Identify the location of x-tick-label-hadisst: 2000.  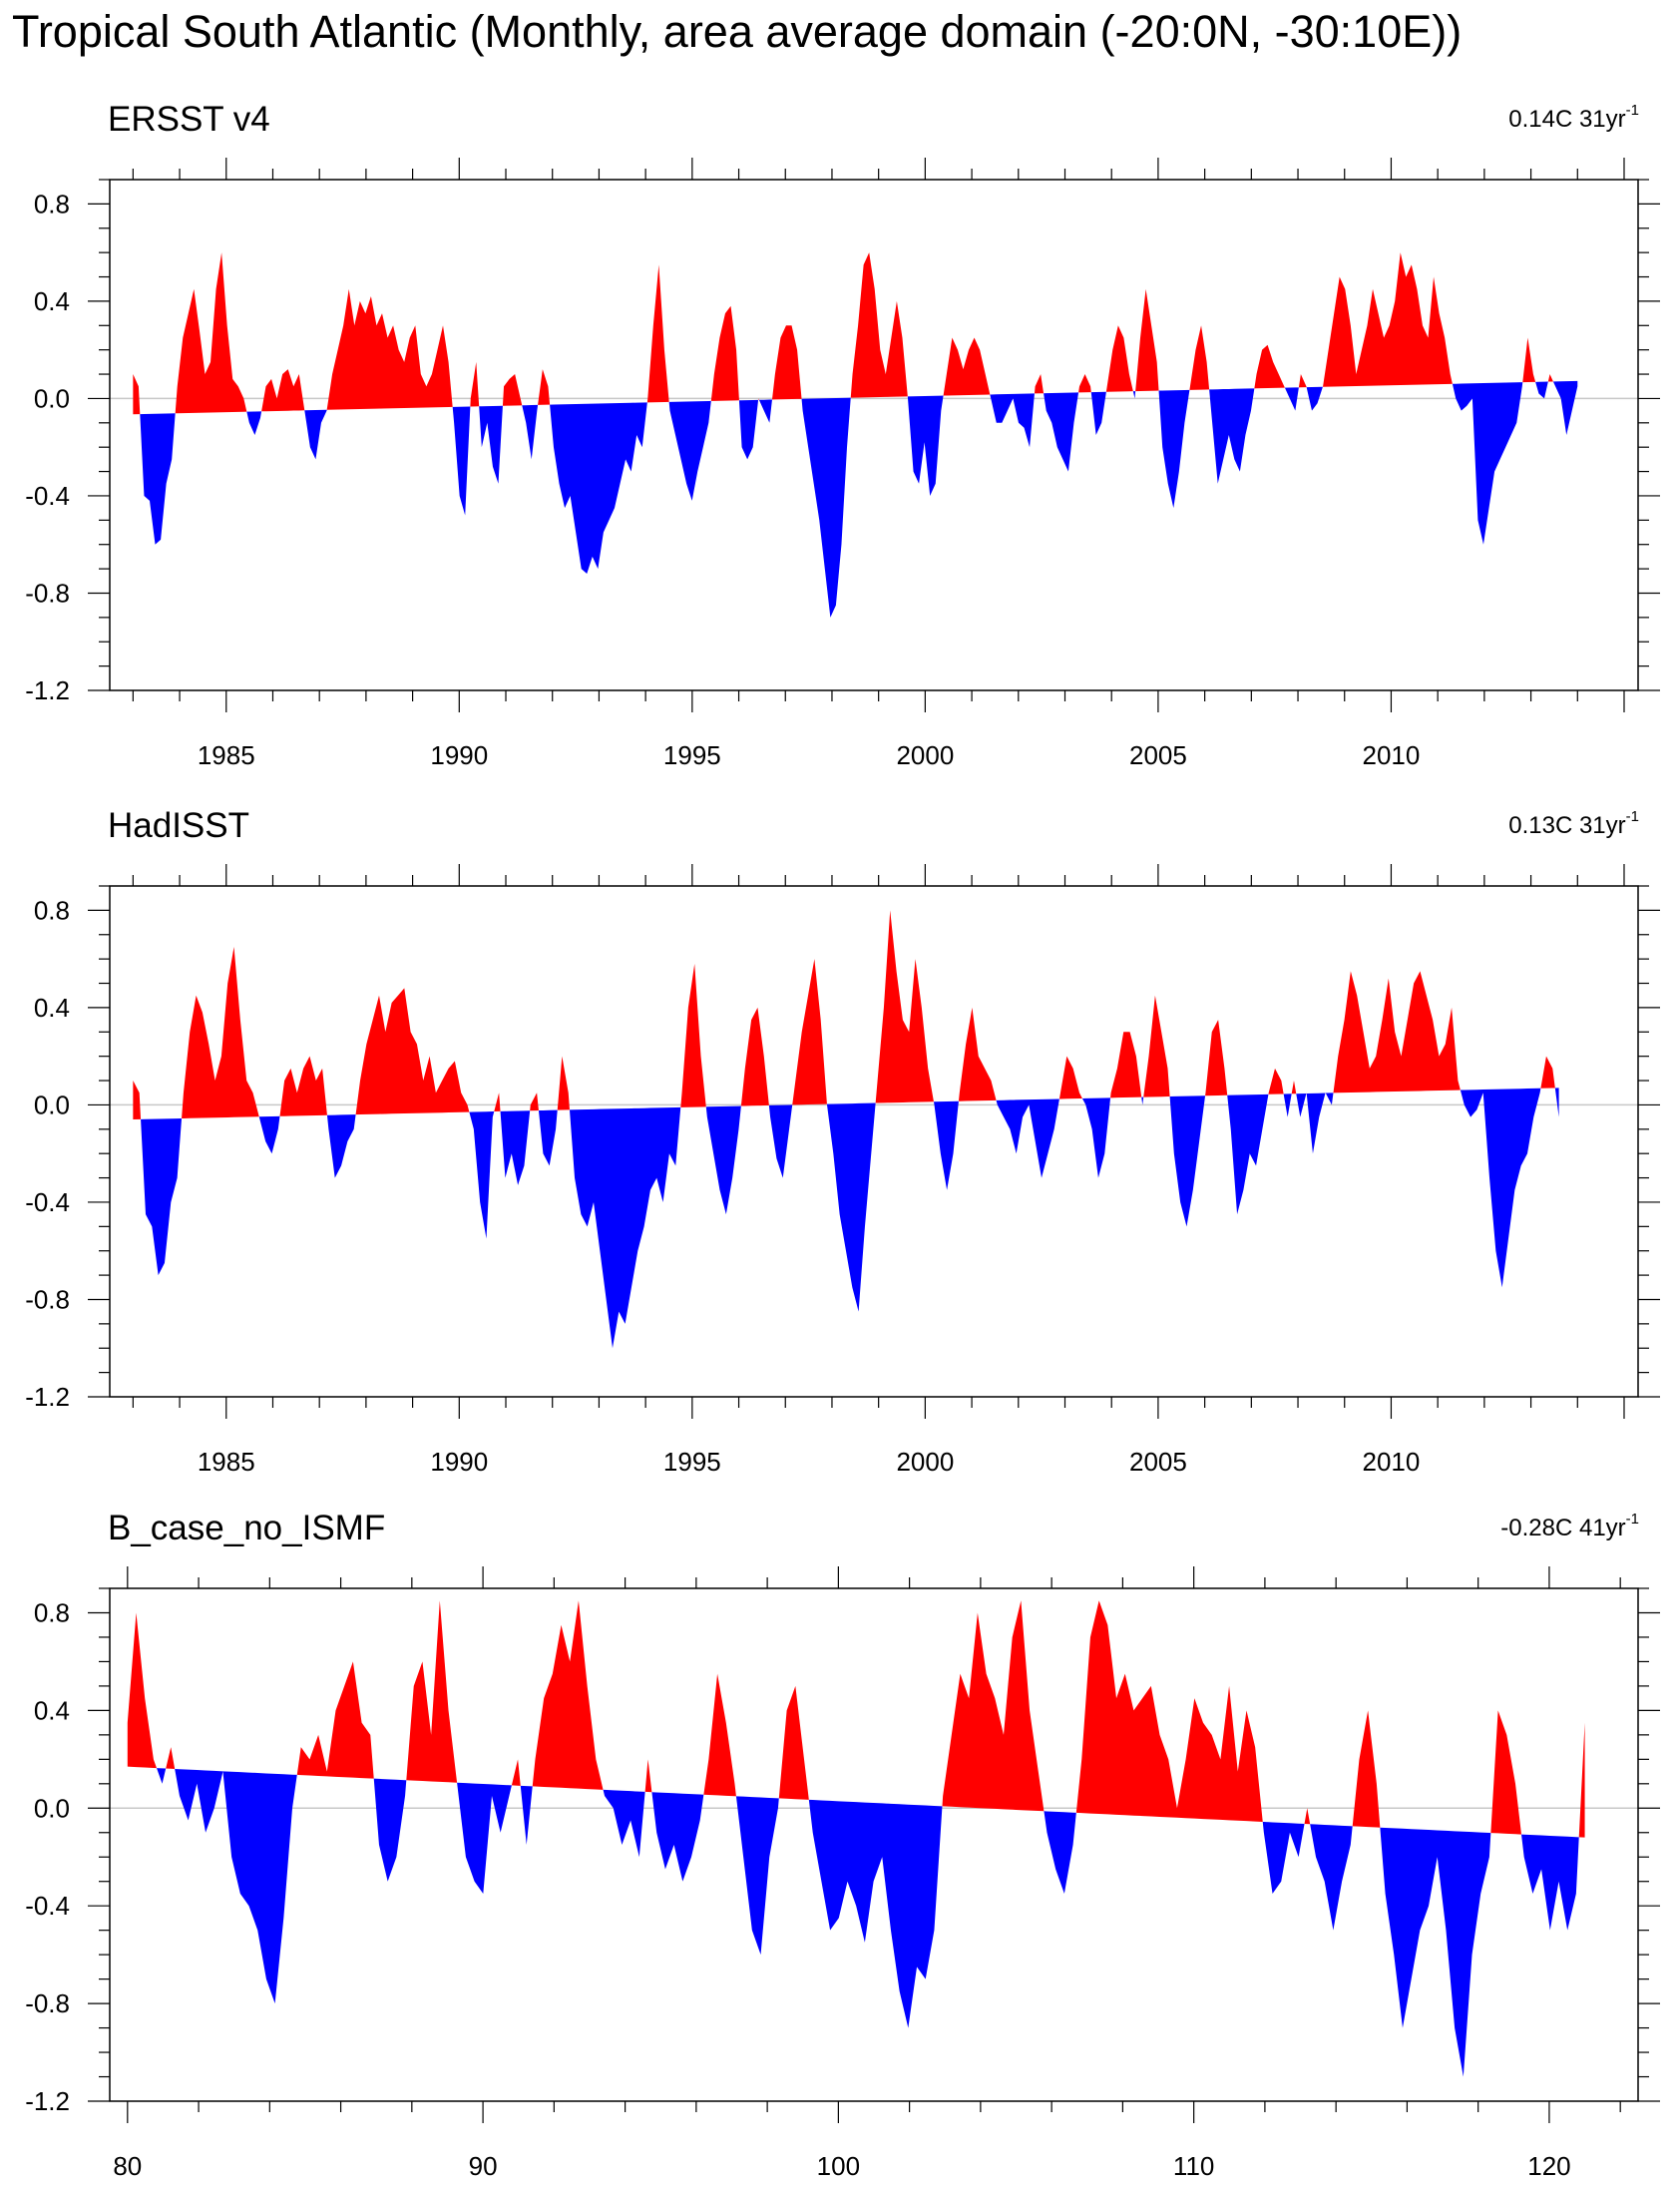
(925, 1462).